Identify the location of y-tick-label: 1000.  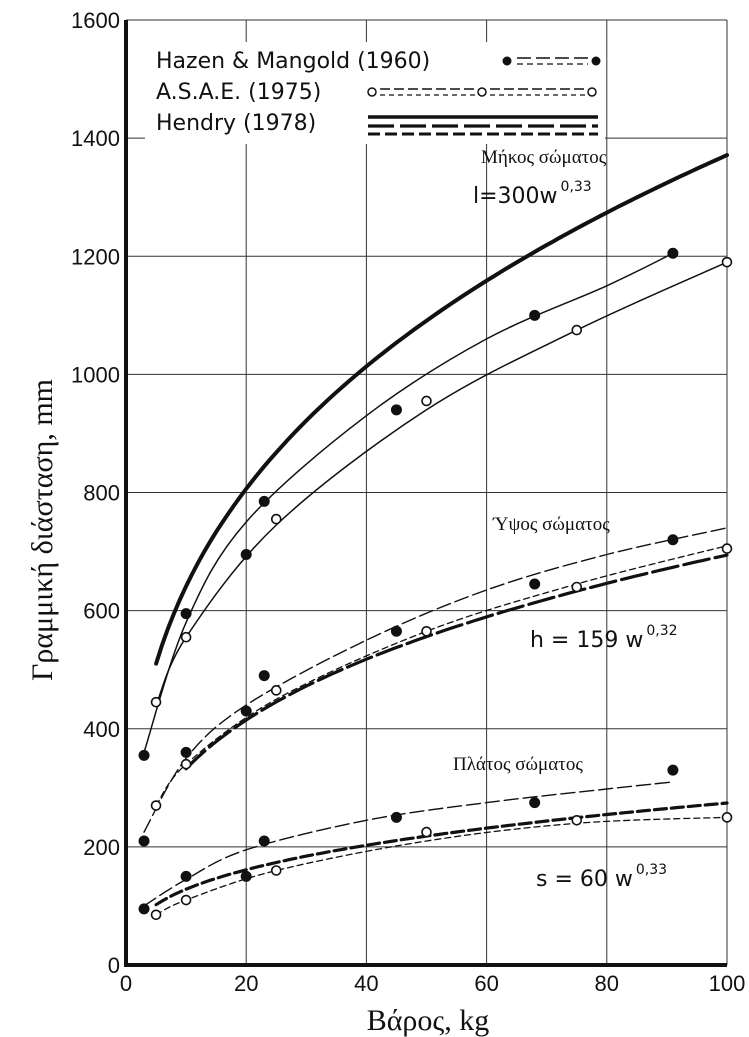
(95, 374).